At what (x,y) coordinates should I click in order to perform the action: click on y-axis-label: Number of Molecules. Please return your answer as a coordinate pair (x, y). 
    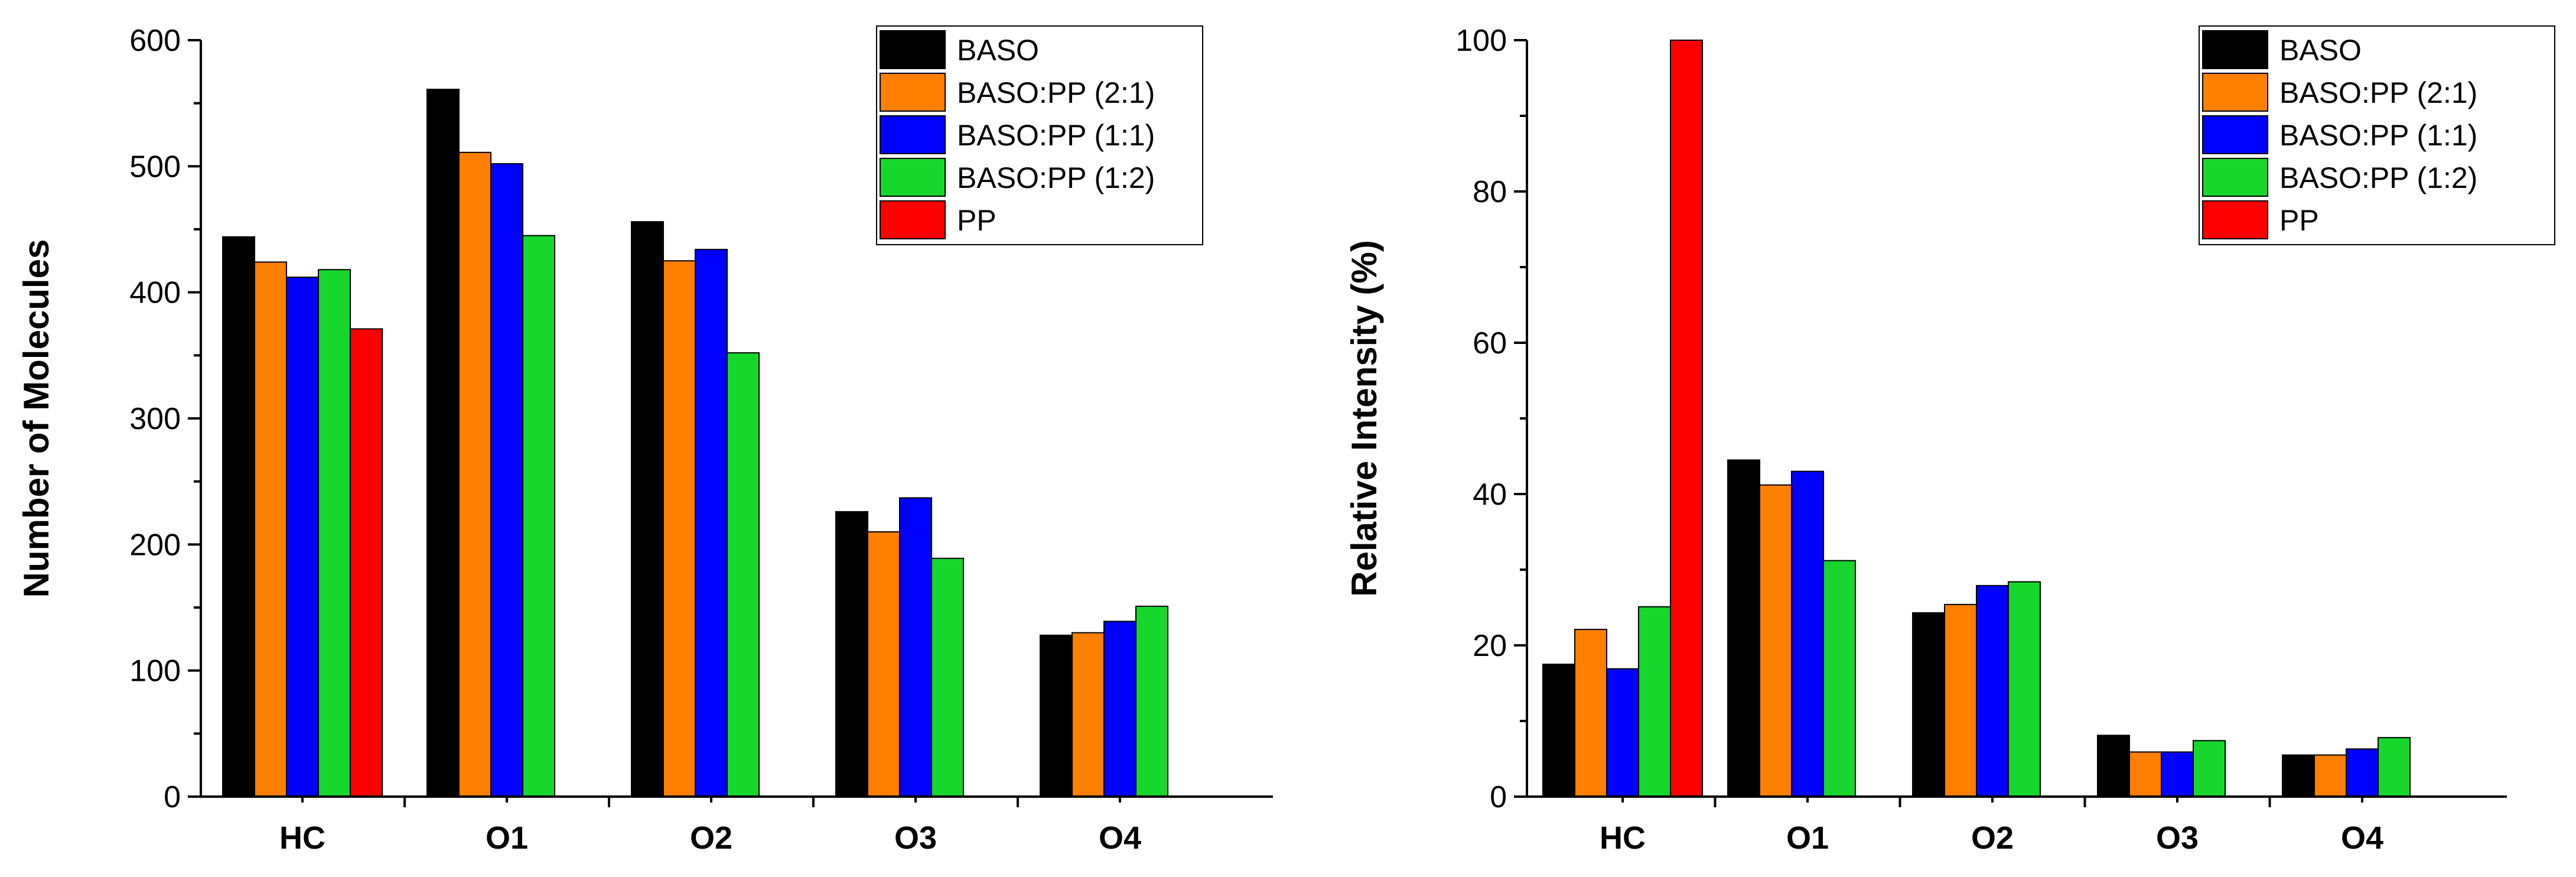
    Looking at the image, I should click on (36, 418).